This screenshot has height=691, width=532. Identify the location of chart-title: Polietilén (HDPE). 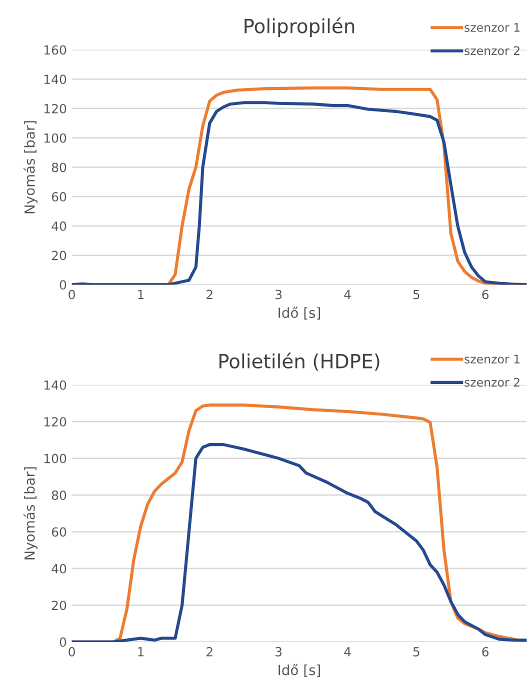
(299, 361).